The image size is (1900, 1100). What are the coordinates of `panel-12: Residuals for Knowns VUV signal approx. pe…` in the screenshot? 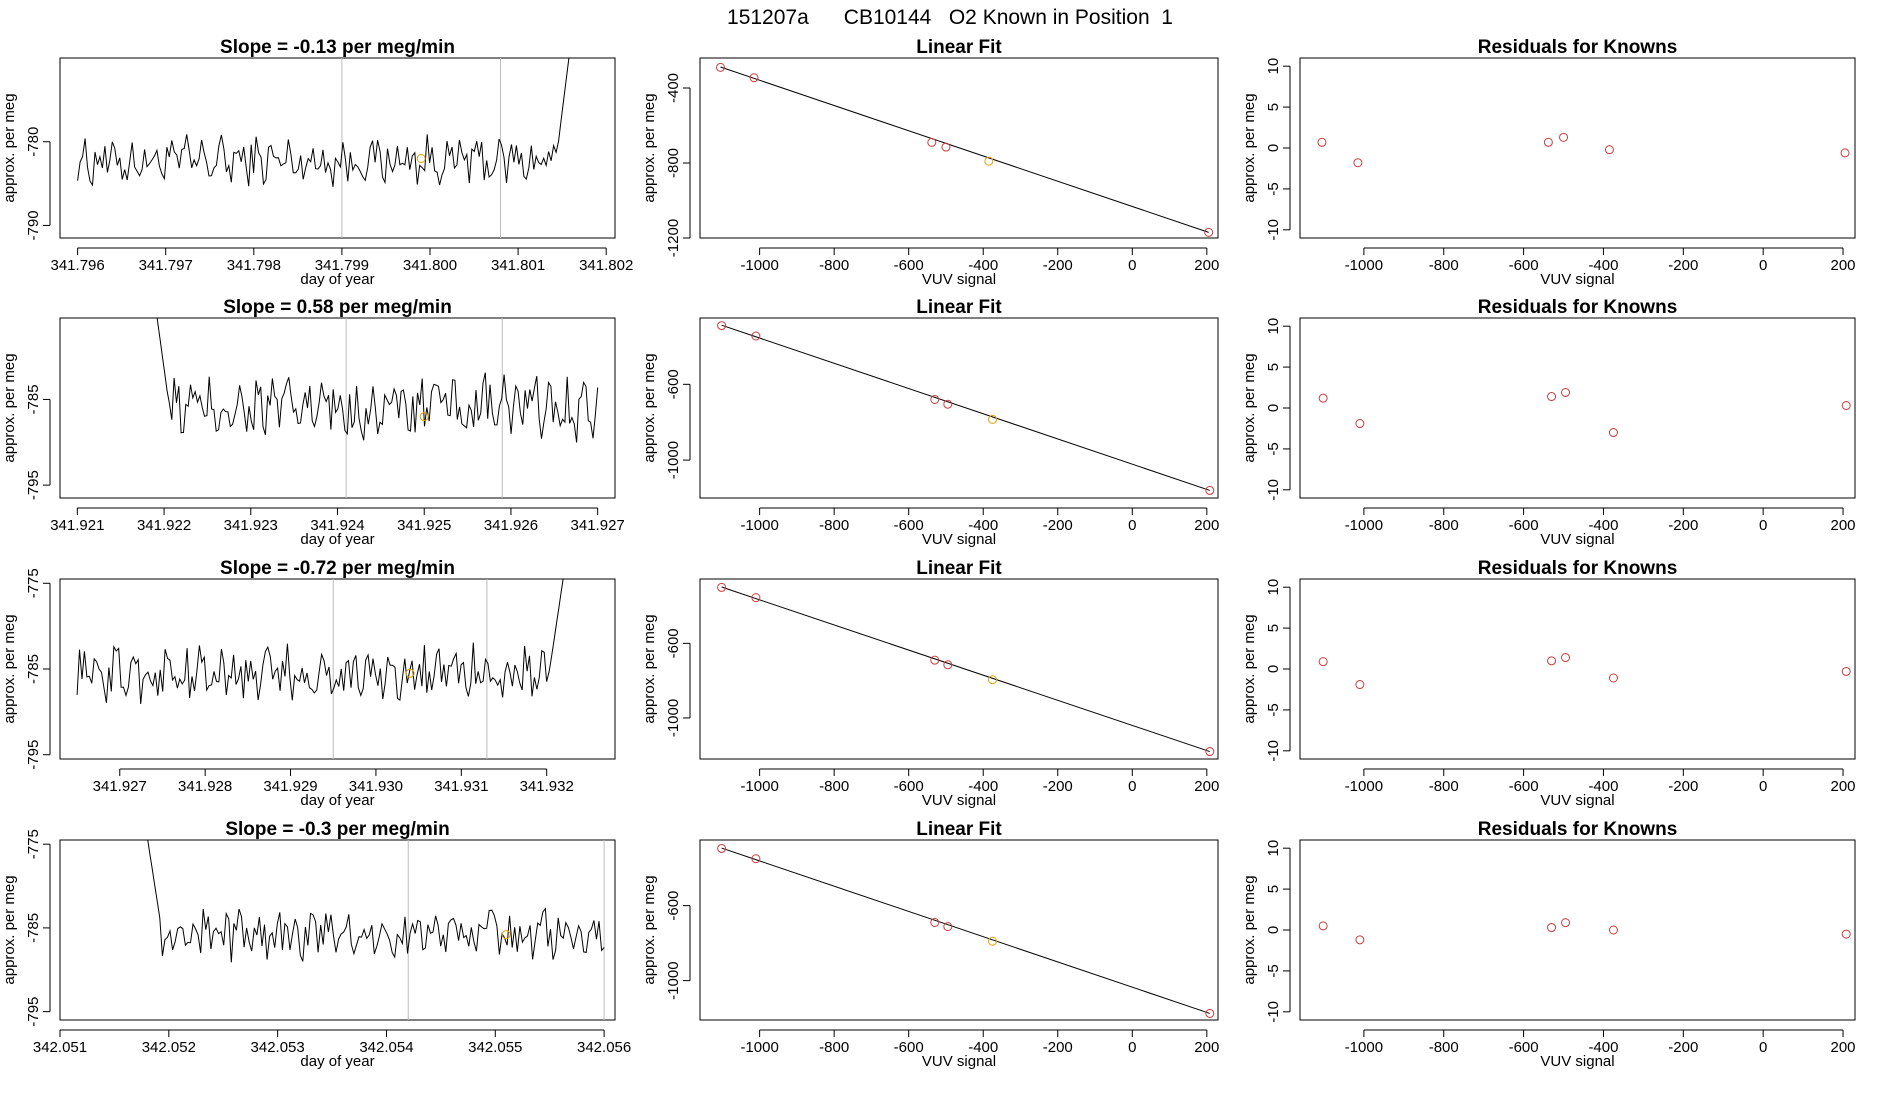 It's located at (1548, 944).